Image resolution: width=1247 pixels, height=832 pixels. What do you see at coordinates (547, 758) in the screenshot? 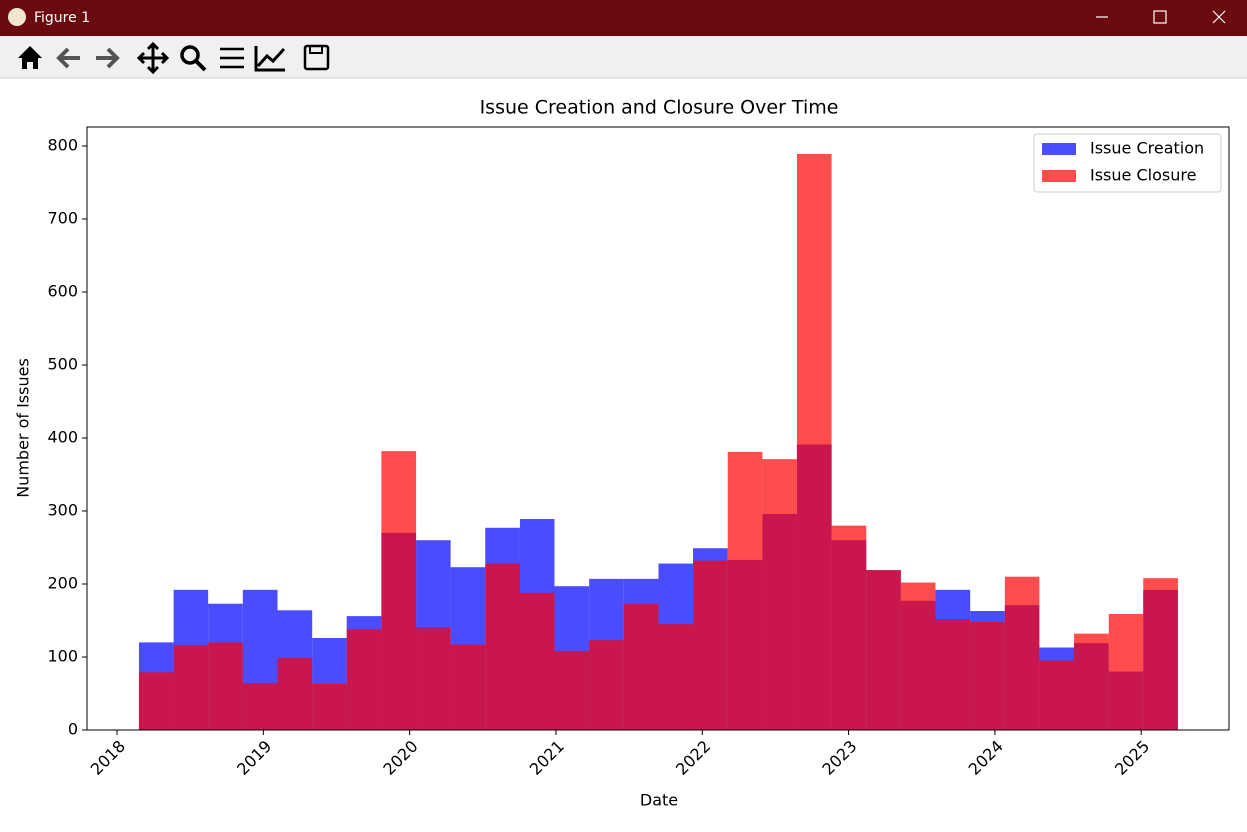
I see `x-tick-label: 2021` at bounding box center [547, 758].